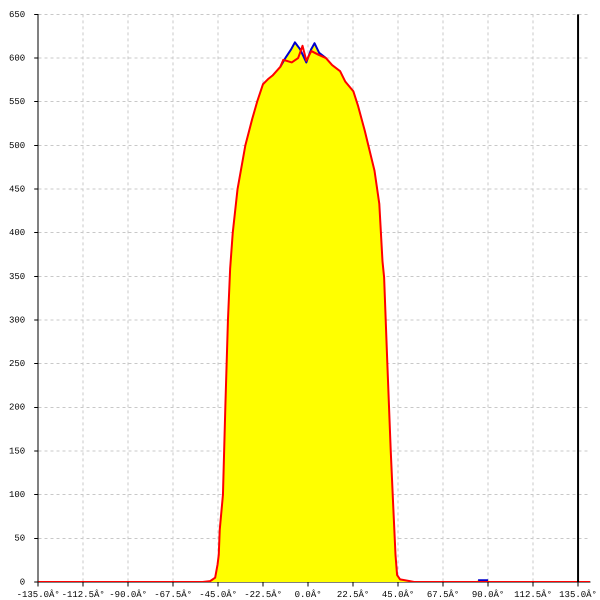 The image size is (600, 600). Describe the element at coordinates (17, 495) in the screenshot. I see `y-tick-label: 100` at that location.